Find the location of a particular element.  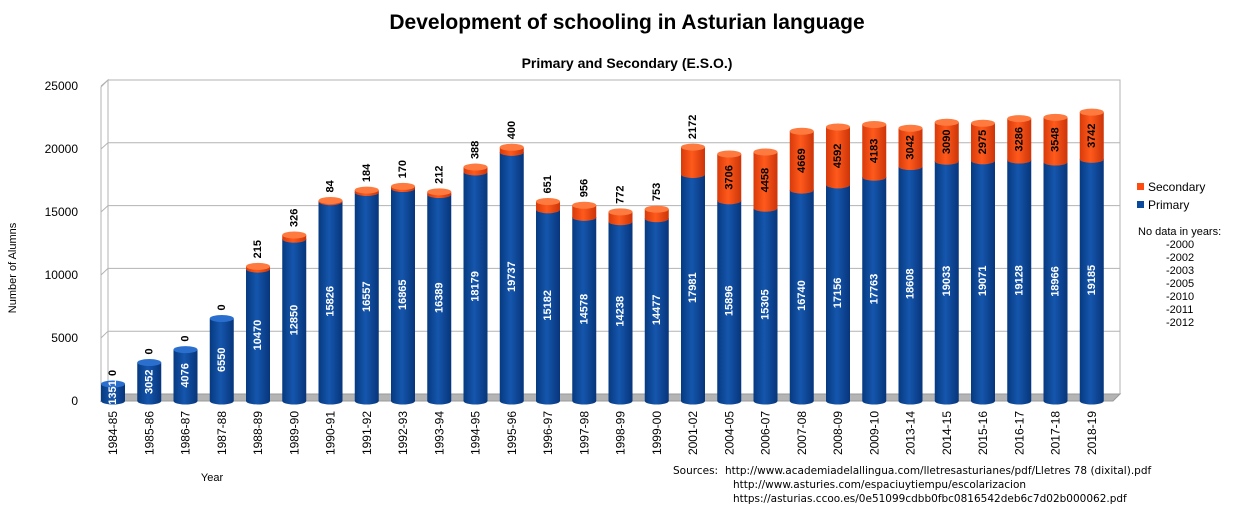

data-label-primary: 15826 is located at coordinates (331, 301).